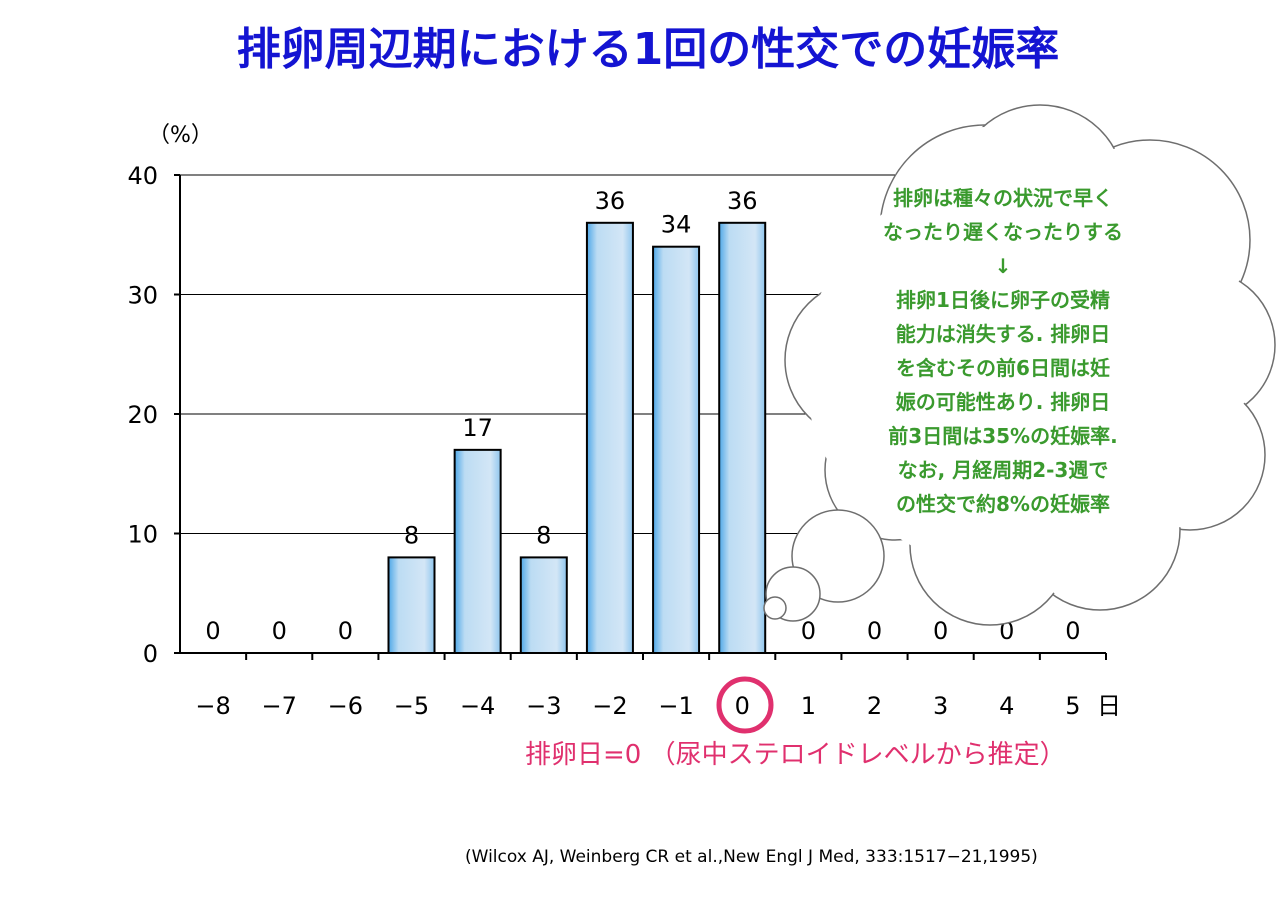 This screenshot has width=1280, height=907. What do you see at coordinates (742, 706) in the screenshot?
I see `x-tick-label: 0` at bounding box center [742, 706].